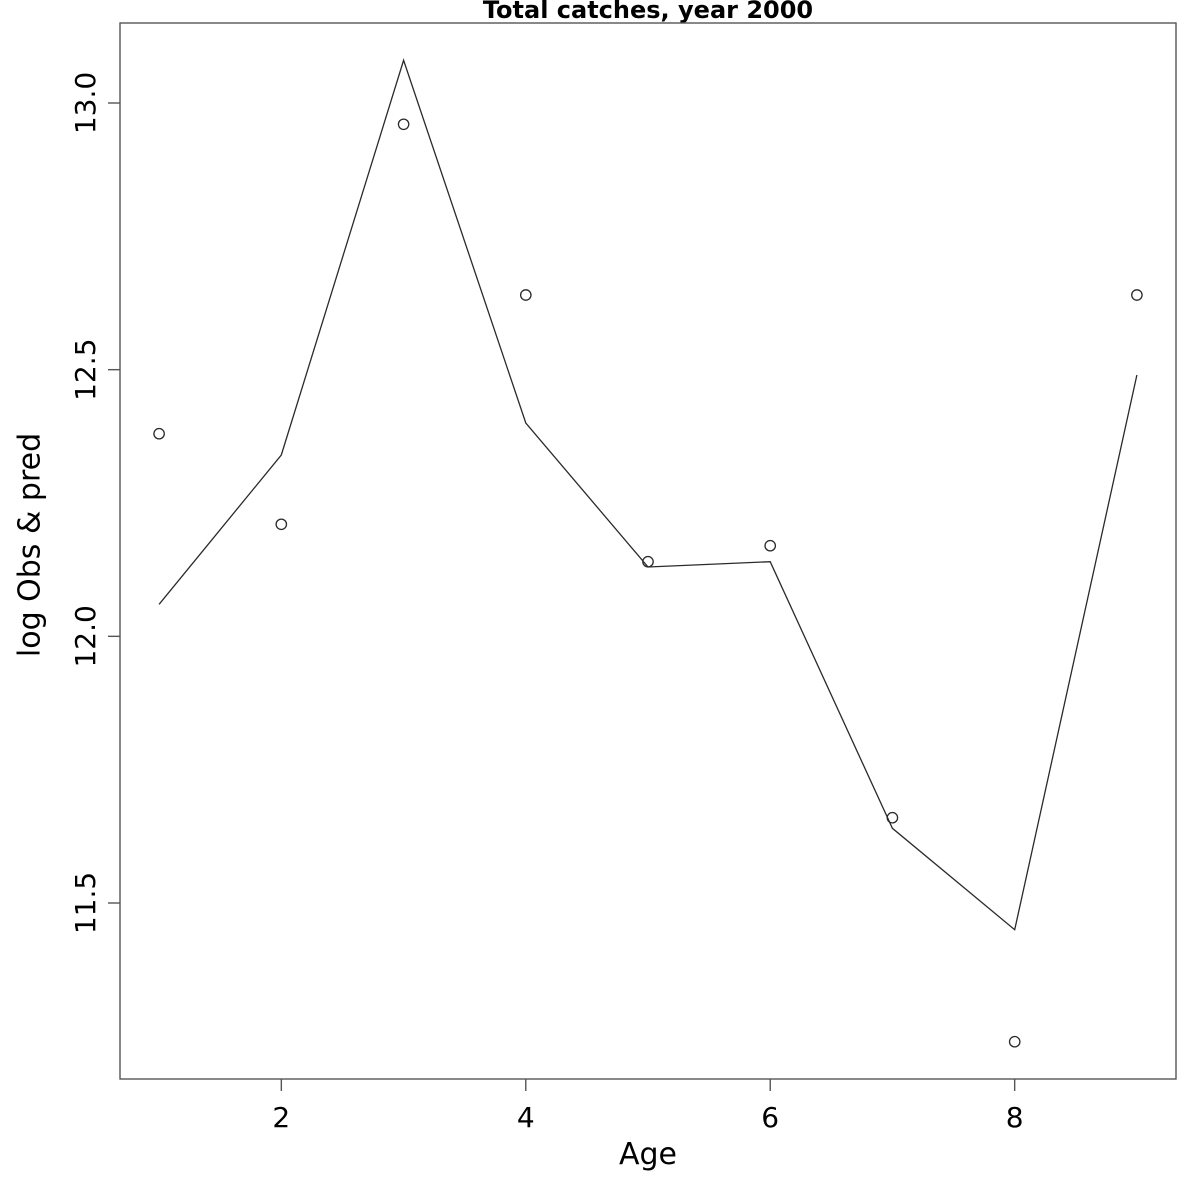 This screenshot has height=1200, width=1200. What do you see at coordinates (85, 903) in the screenshot?
I see `y-tick-label: 11.5` at bounding box center [85, 903].